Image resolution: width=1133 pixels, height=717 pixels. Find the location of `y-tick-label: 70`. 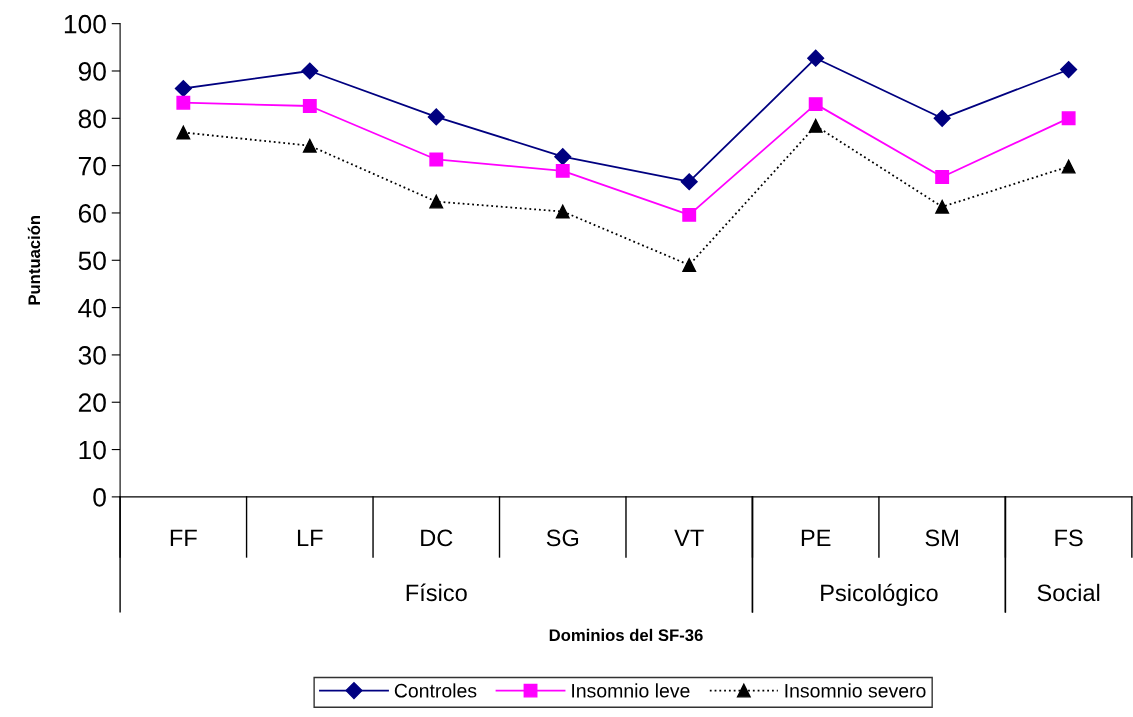

y-tick-label: 70 is located at coordinates (92, 166).